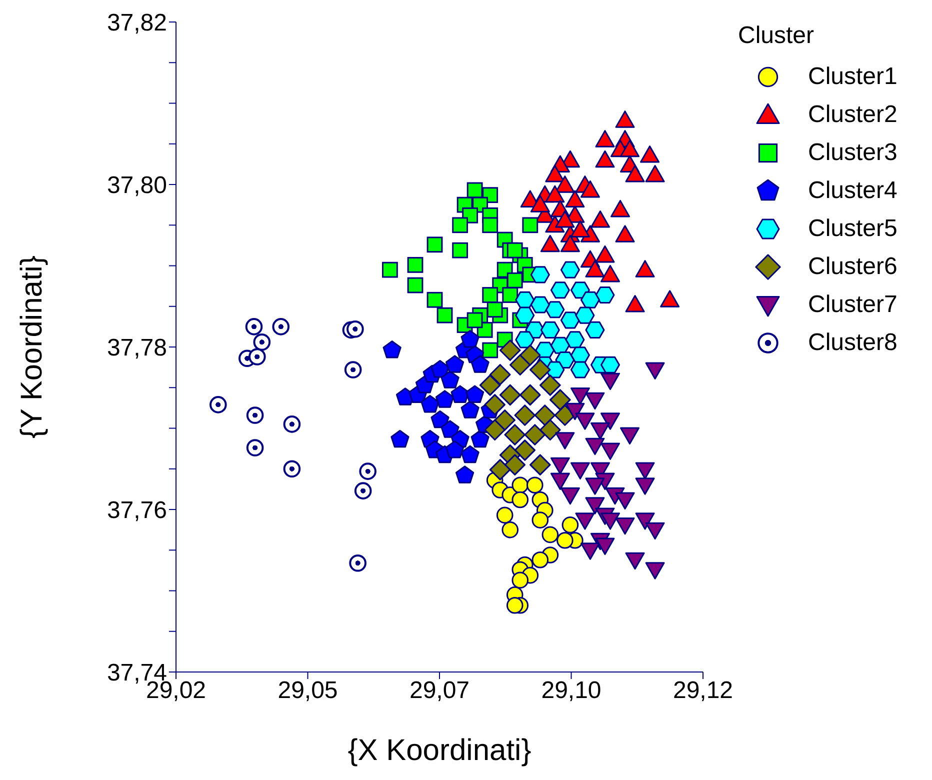 This screenshot has width=932, height=780. Describe the element at coordinates (440, 750) in the screenshot. I see `x-axis-title: {X Koordinati}` at that location.